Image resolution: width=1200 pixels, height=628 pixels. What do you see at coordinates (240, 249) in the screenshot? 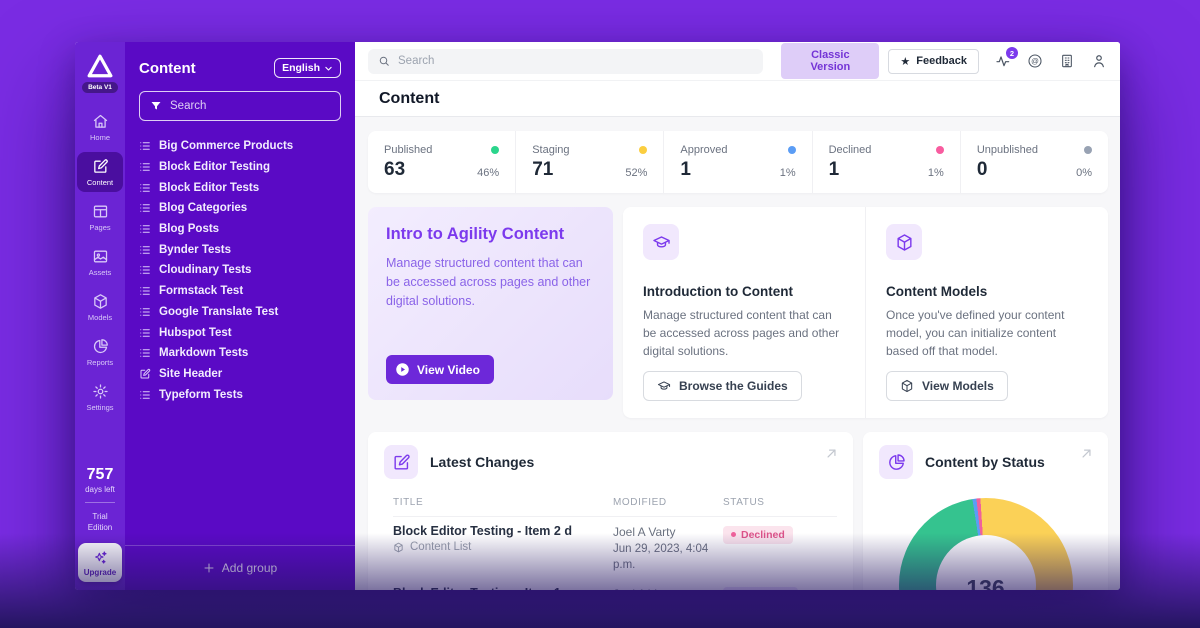
I see `content-group-item: Bynder Tests` at bounding box center [240, 249].